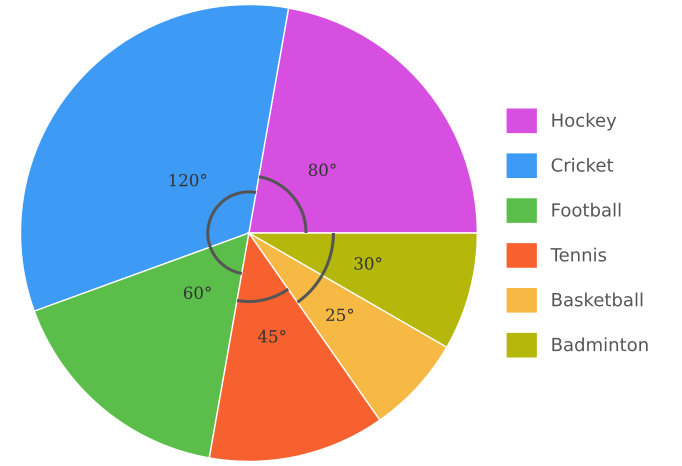 The width and height of the screenshot is (682, 466). What do you see at coordinates (586, 209) in the screenshot?
I see `legend-label: Football` at bounding box center [586, 209].